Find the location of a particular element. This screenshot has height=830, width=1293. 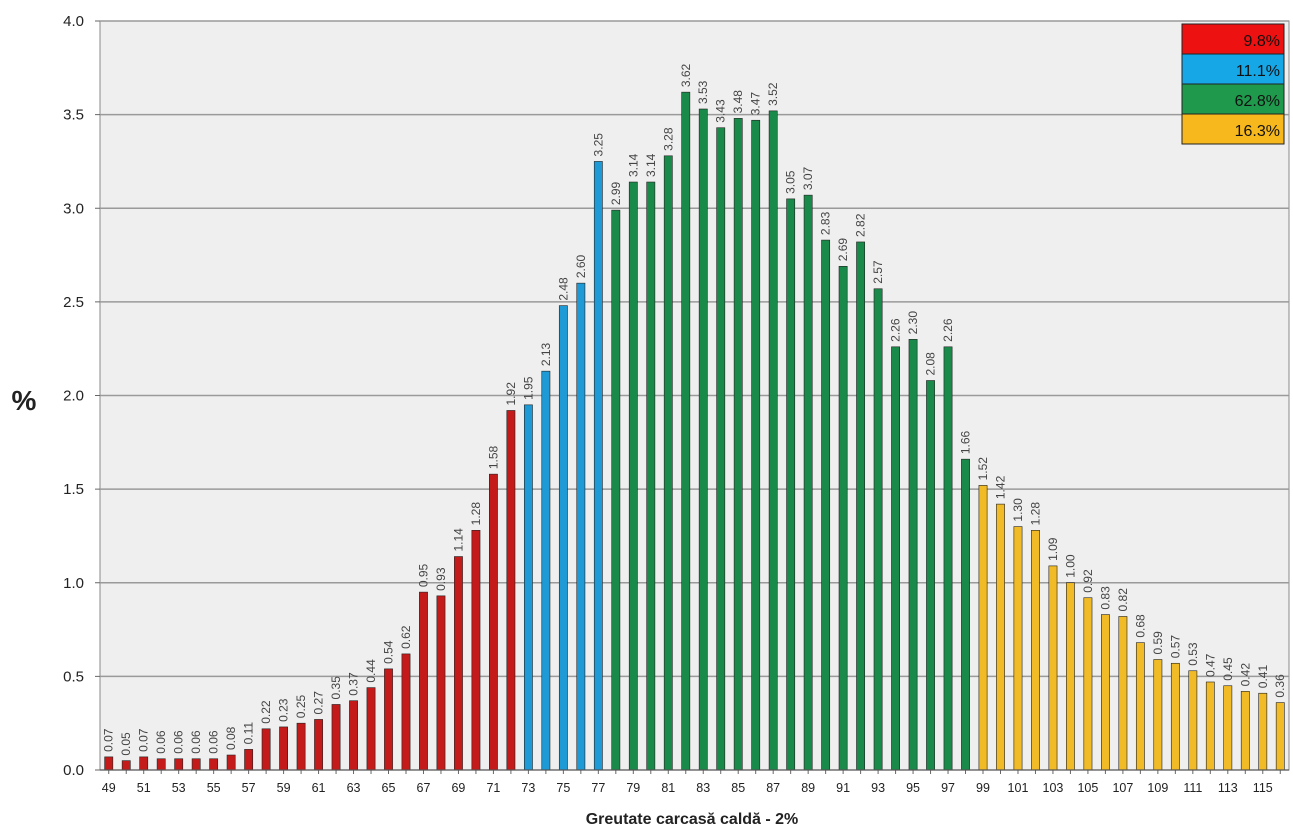

data-label: 0.07 is located at coordinates (144, 740).